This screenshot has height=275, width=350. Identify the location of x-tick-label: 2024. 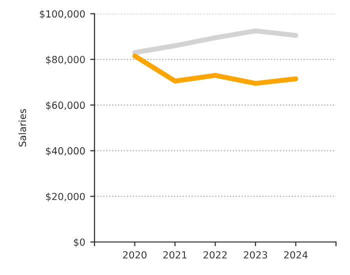
(296, 255).